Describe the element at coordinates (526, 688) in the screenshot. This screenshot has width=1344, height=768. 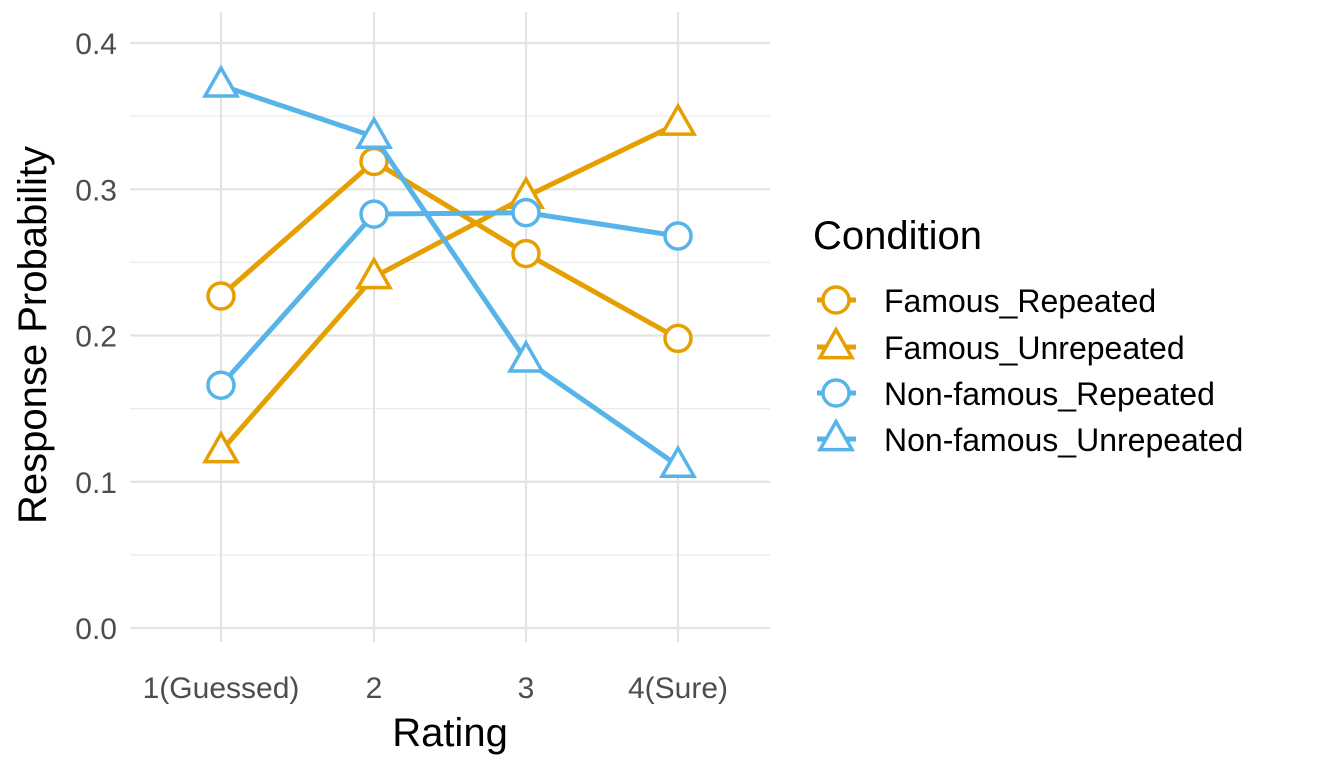
I see `x-tick-label: 3` at that location.